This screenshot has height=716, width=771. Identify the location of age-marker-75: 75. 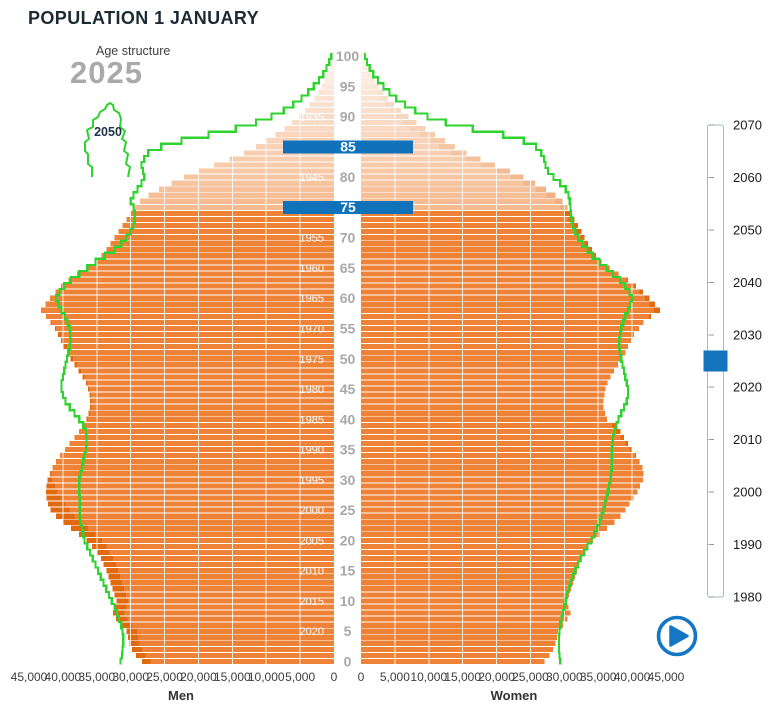
(348, 207).